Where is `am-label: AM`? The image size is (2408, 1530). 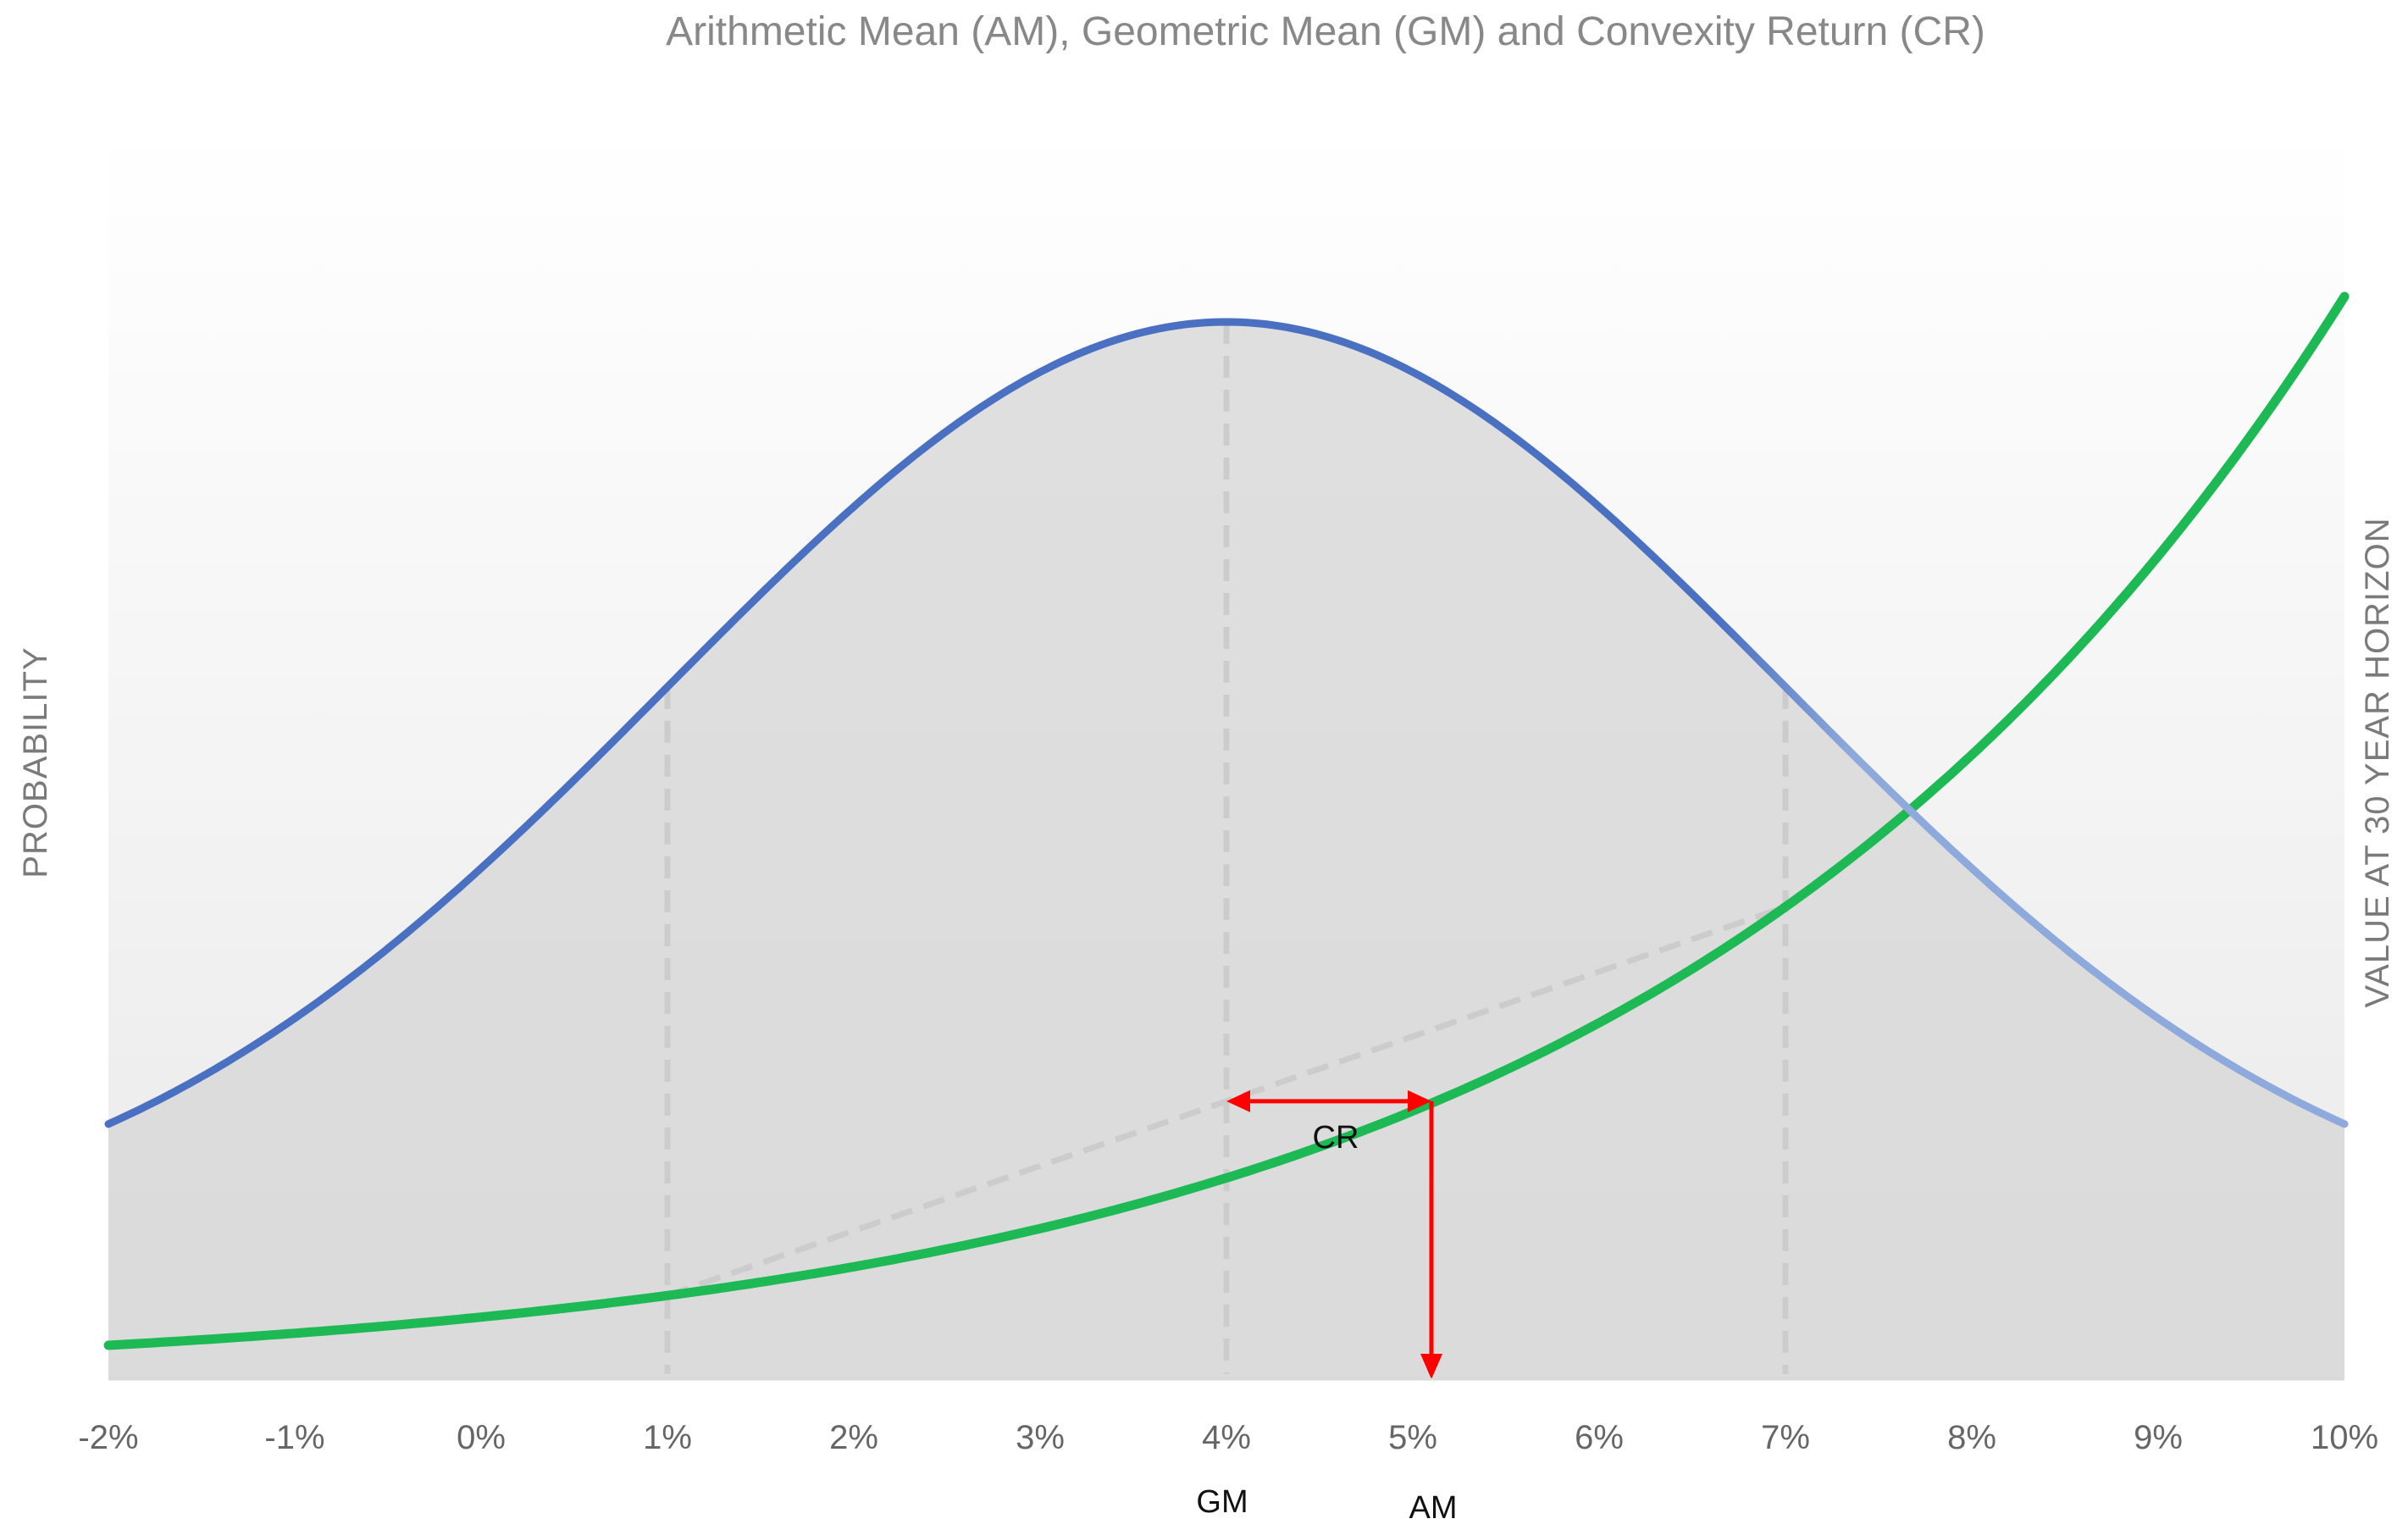 am-label: AM is located at coordinates (1433, 1508).